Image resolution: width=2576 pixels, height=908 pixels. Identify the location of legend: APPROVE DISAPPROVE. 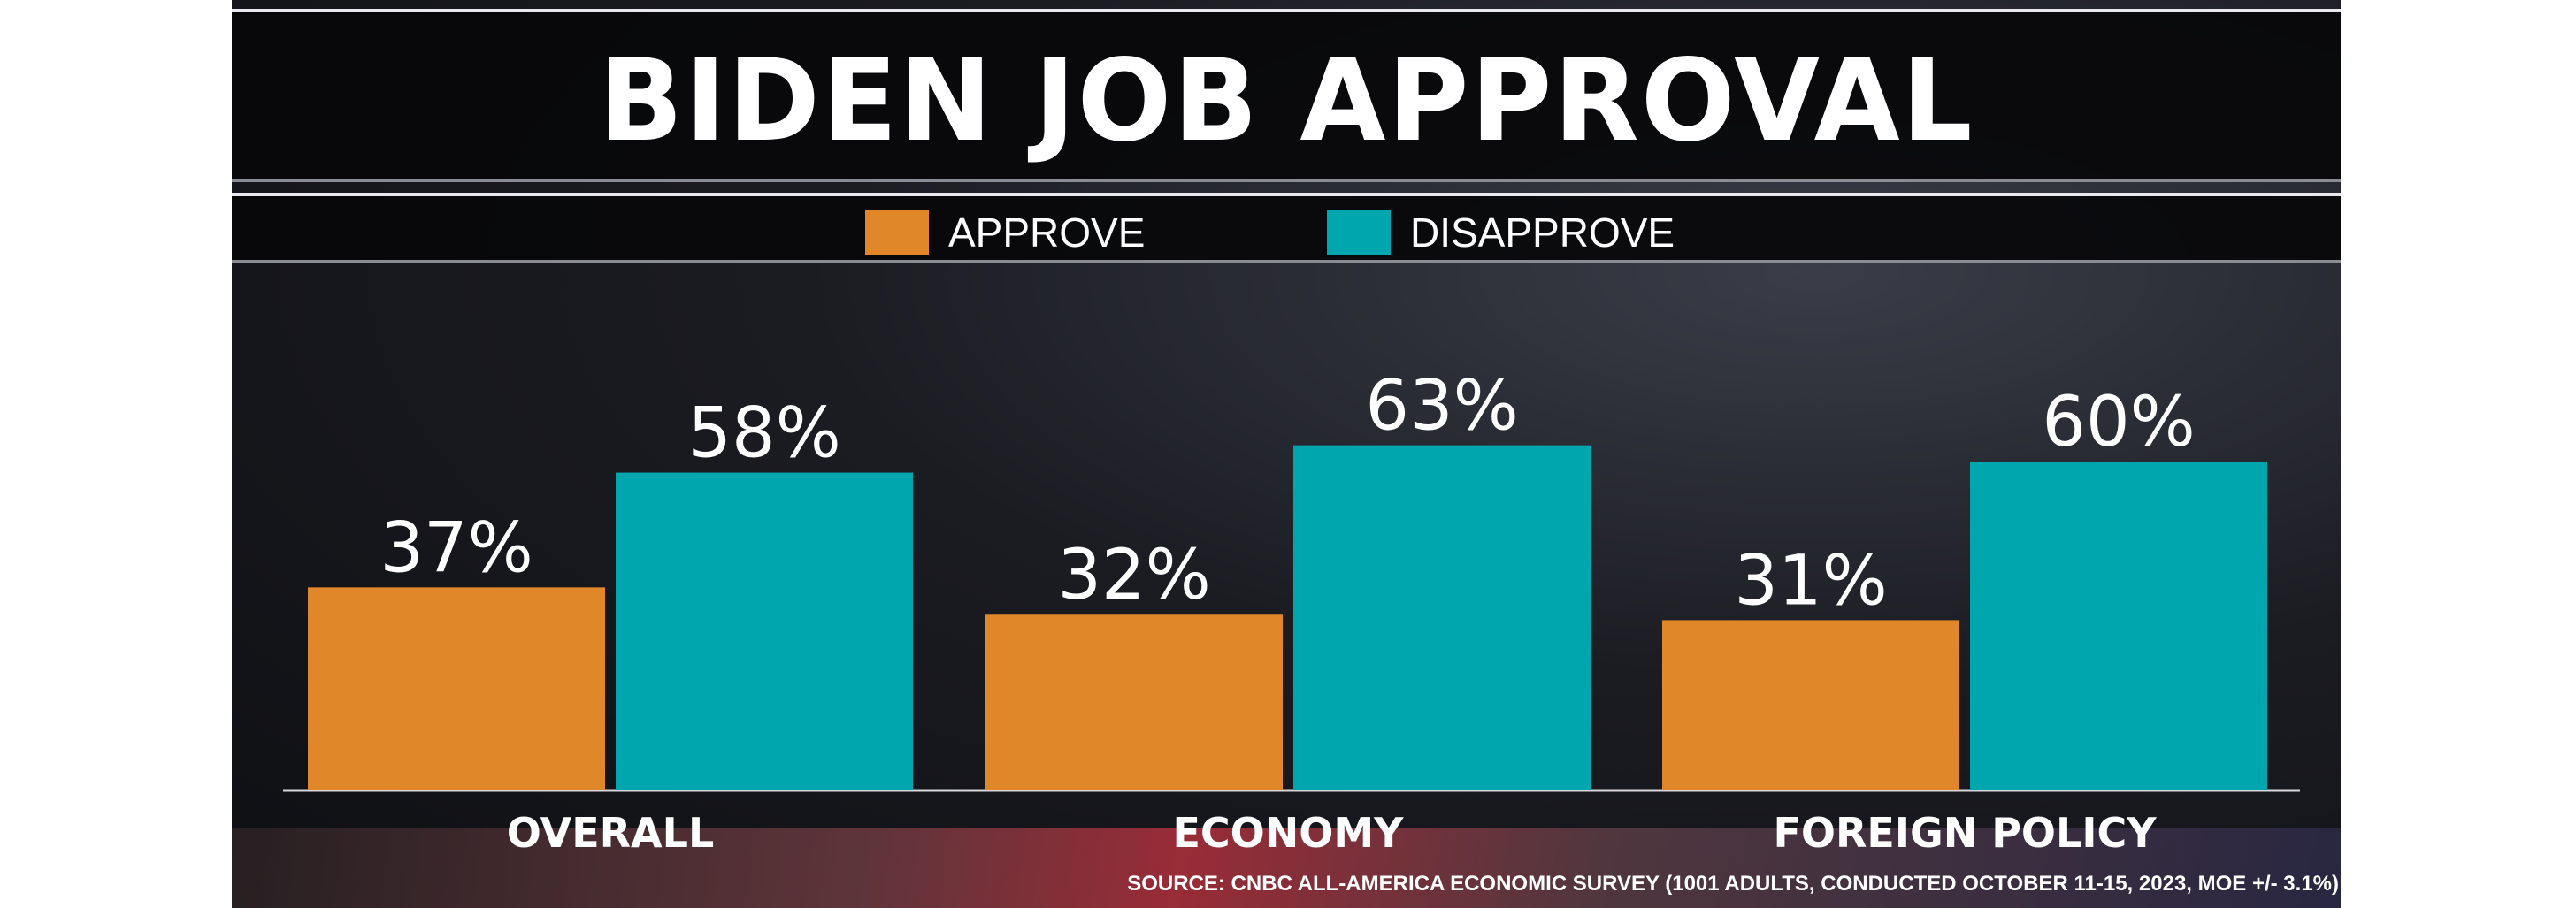
(1286, 228).